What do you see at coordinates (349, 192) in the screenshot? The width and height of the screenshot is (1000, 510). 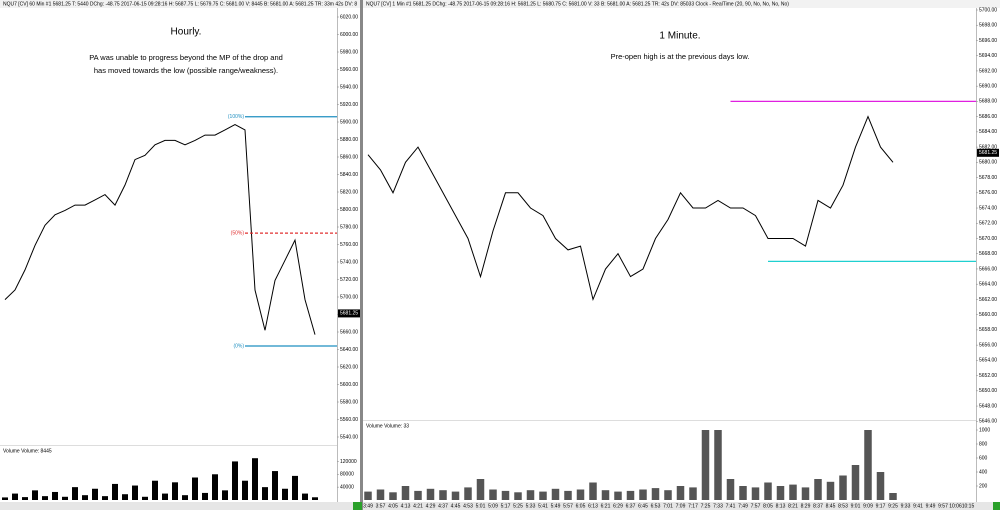 I see `y-tick-label: 5820.00` at bounding box center [349, 192].